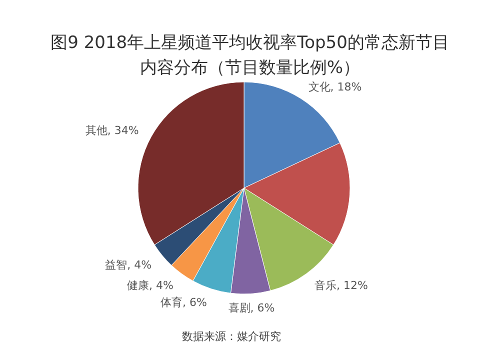 This screenshot has height=362, width=500. Describe the element at coordinates (112, 131) in the screenshot. I see `slice-label: 其他, 34%` at that location.